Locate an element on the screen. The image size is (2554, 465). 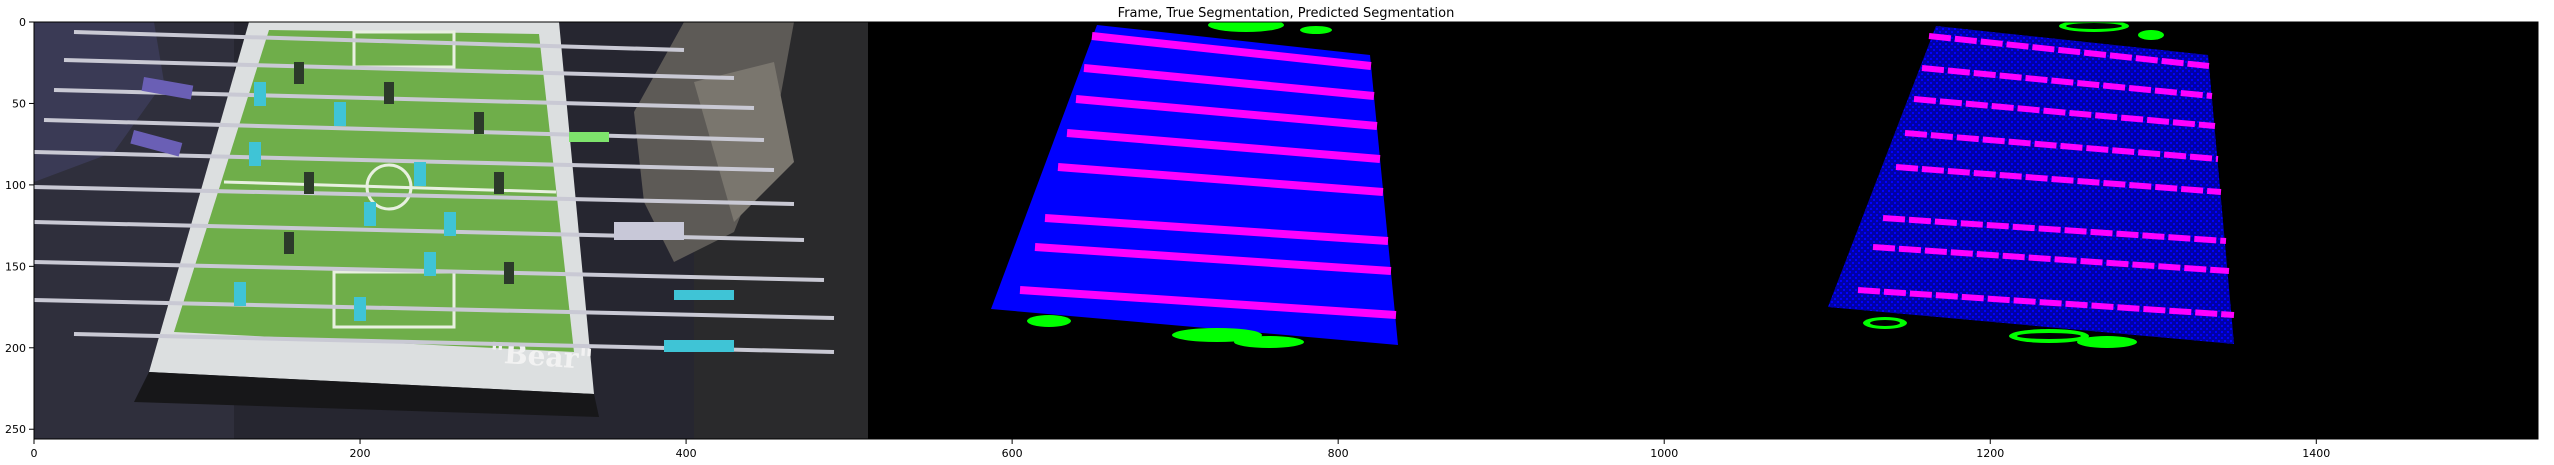
y-axis: 0 50 100 150 200 250 is located at coordinates (19, 226).